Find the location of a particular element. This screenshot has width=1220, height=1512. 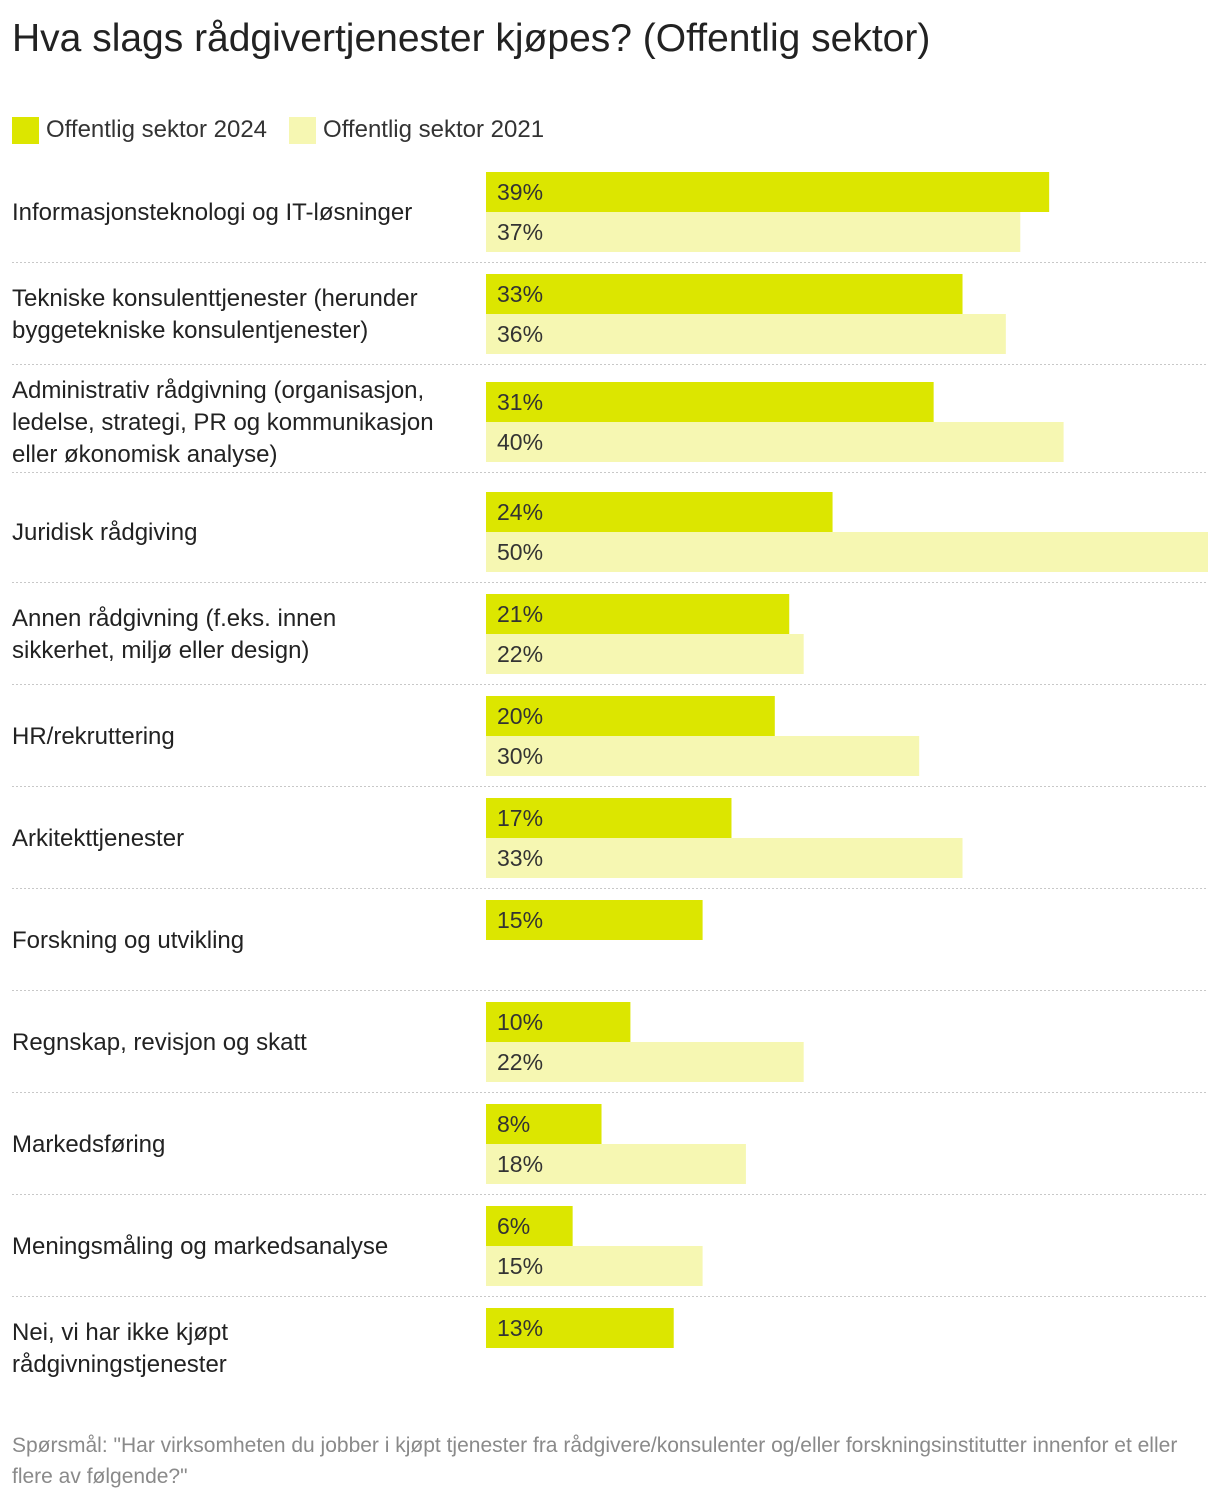

data-label: 50% is located at coordinates (520, 552).